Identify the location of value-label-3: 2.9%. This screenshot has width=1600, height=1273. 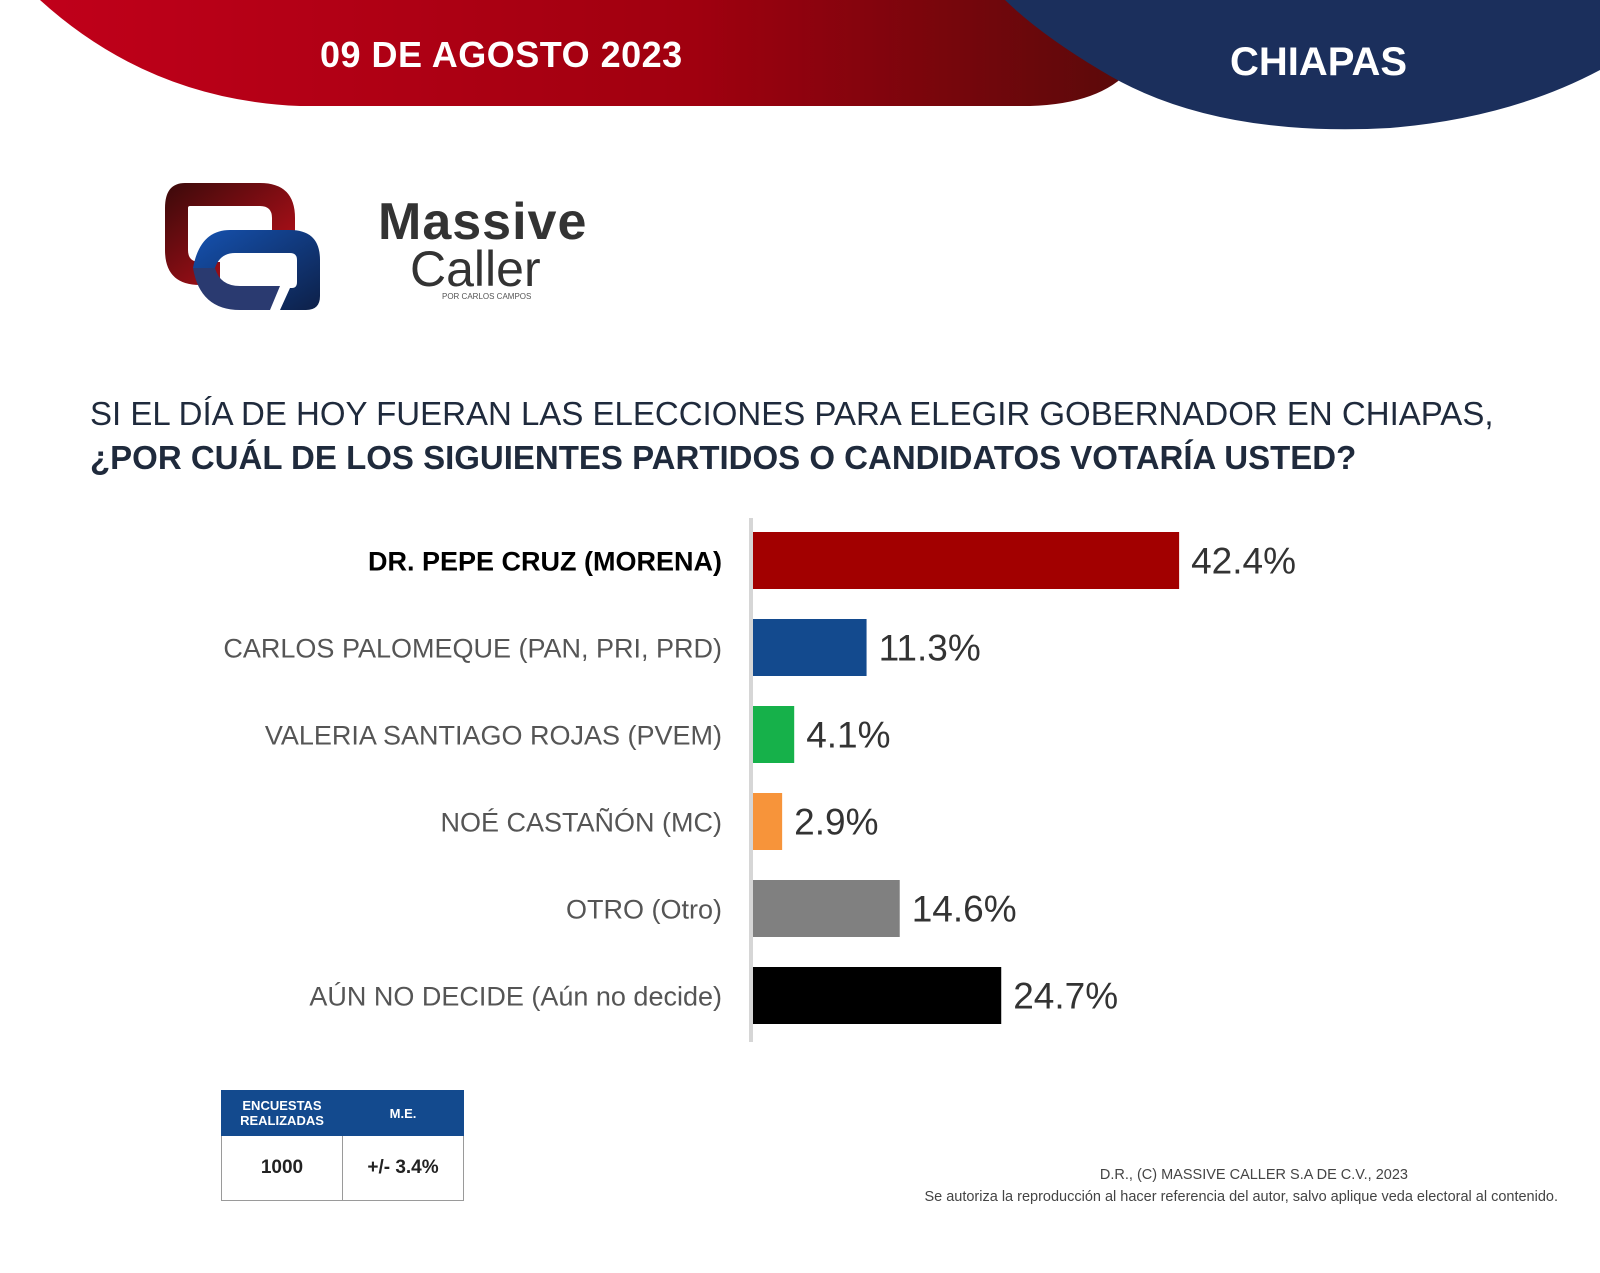
(836, 822).